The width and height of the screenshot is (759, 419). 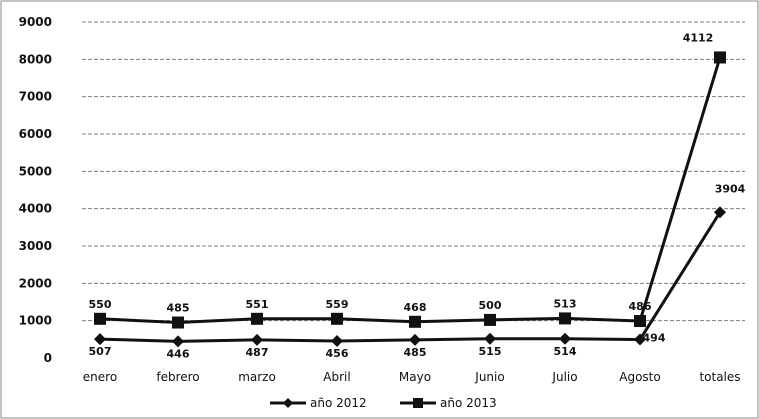 I want to click on y-tick-label: 6000, so click(x=35, y=134).